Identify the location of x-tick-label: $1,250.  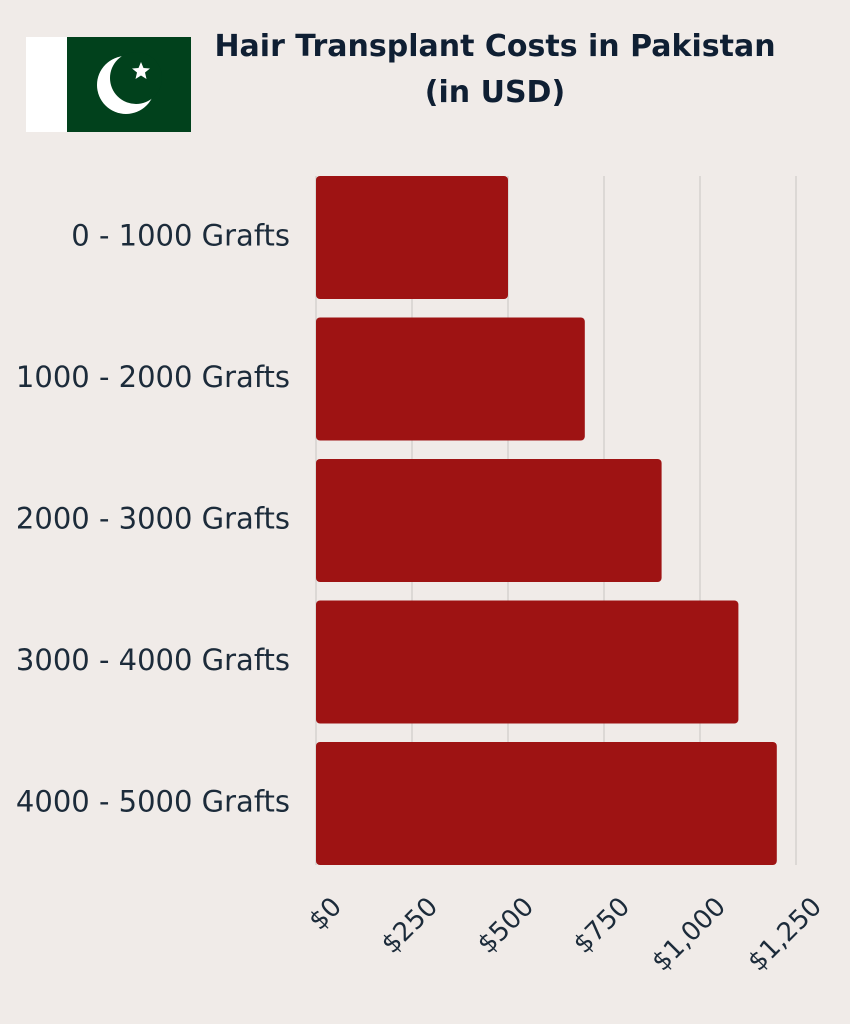
(785, 935).